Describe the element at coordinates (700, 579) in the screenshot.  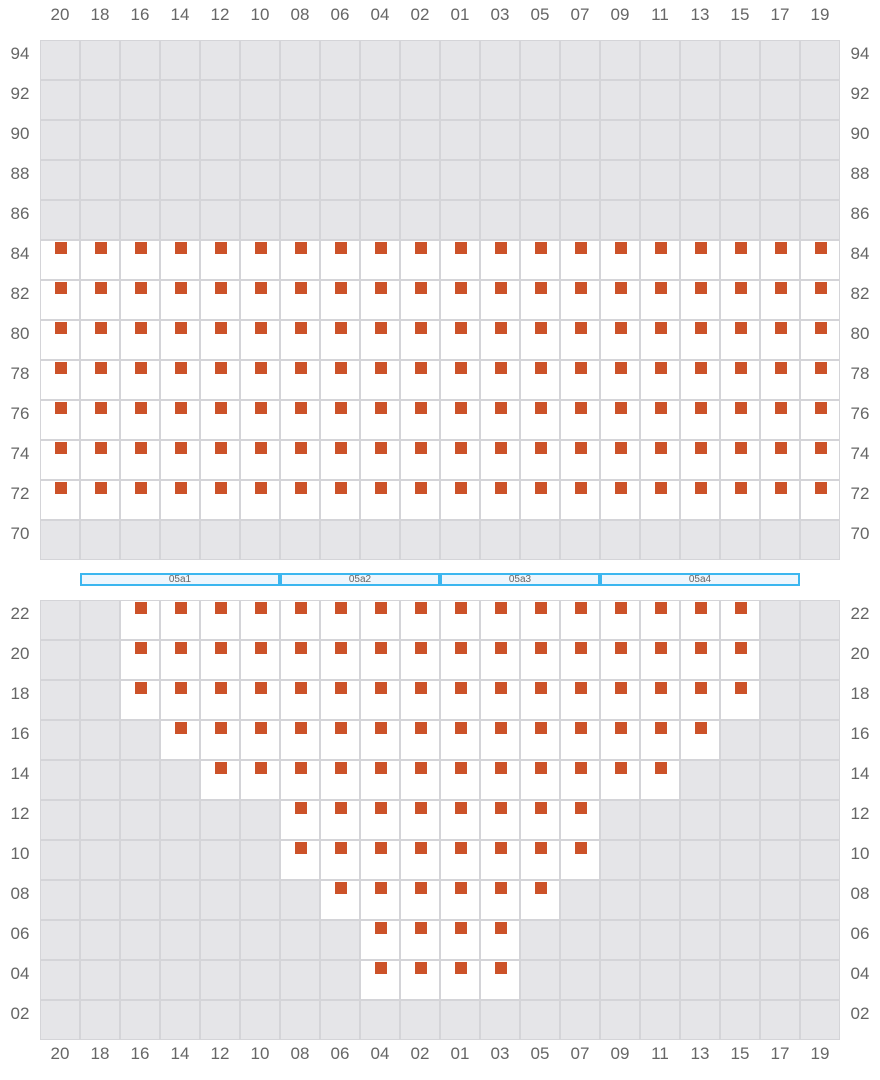
I see `section-05a4: 05a4` at that location.